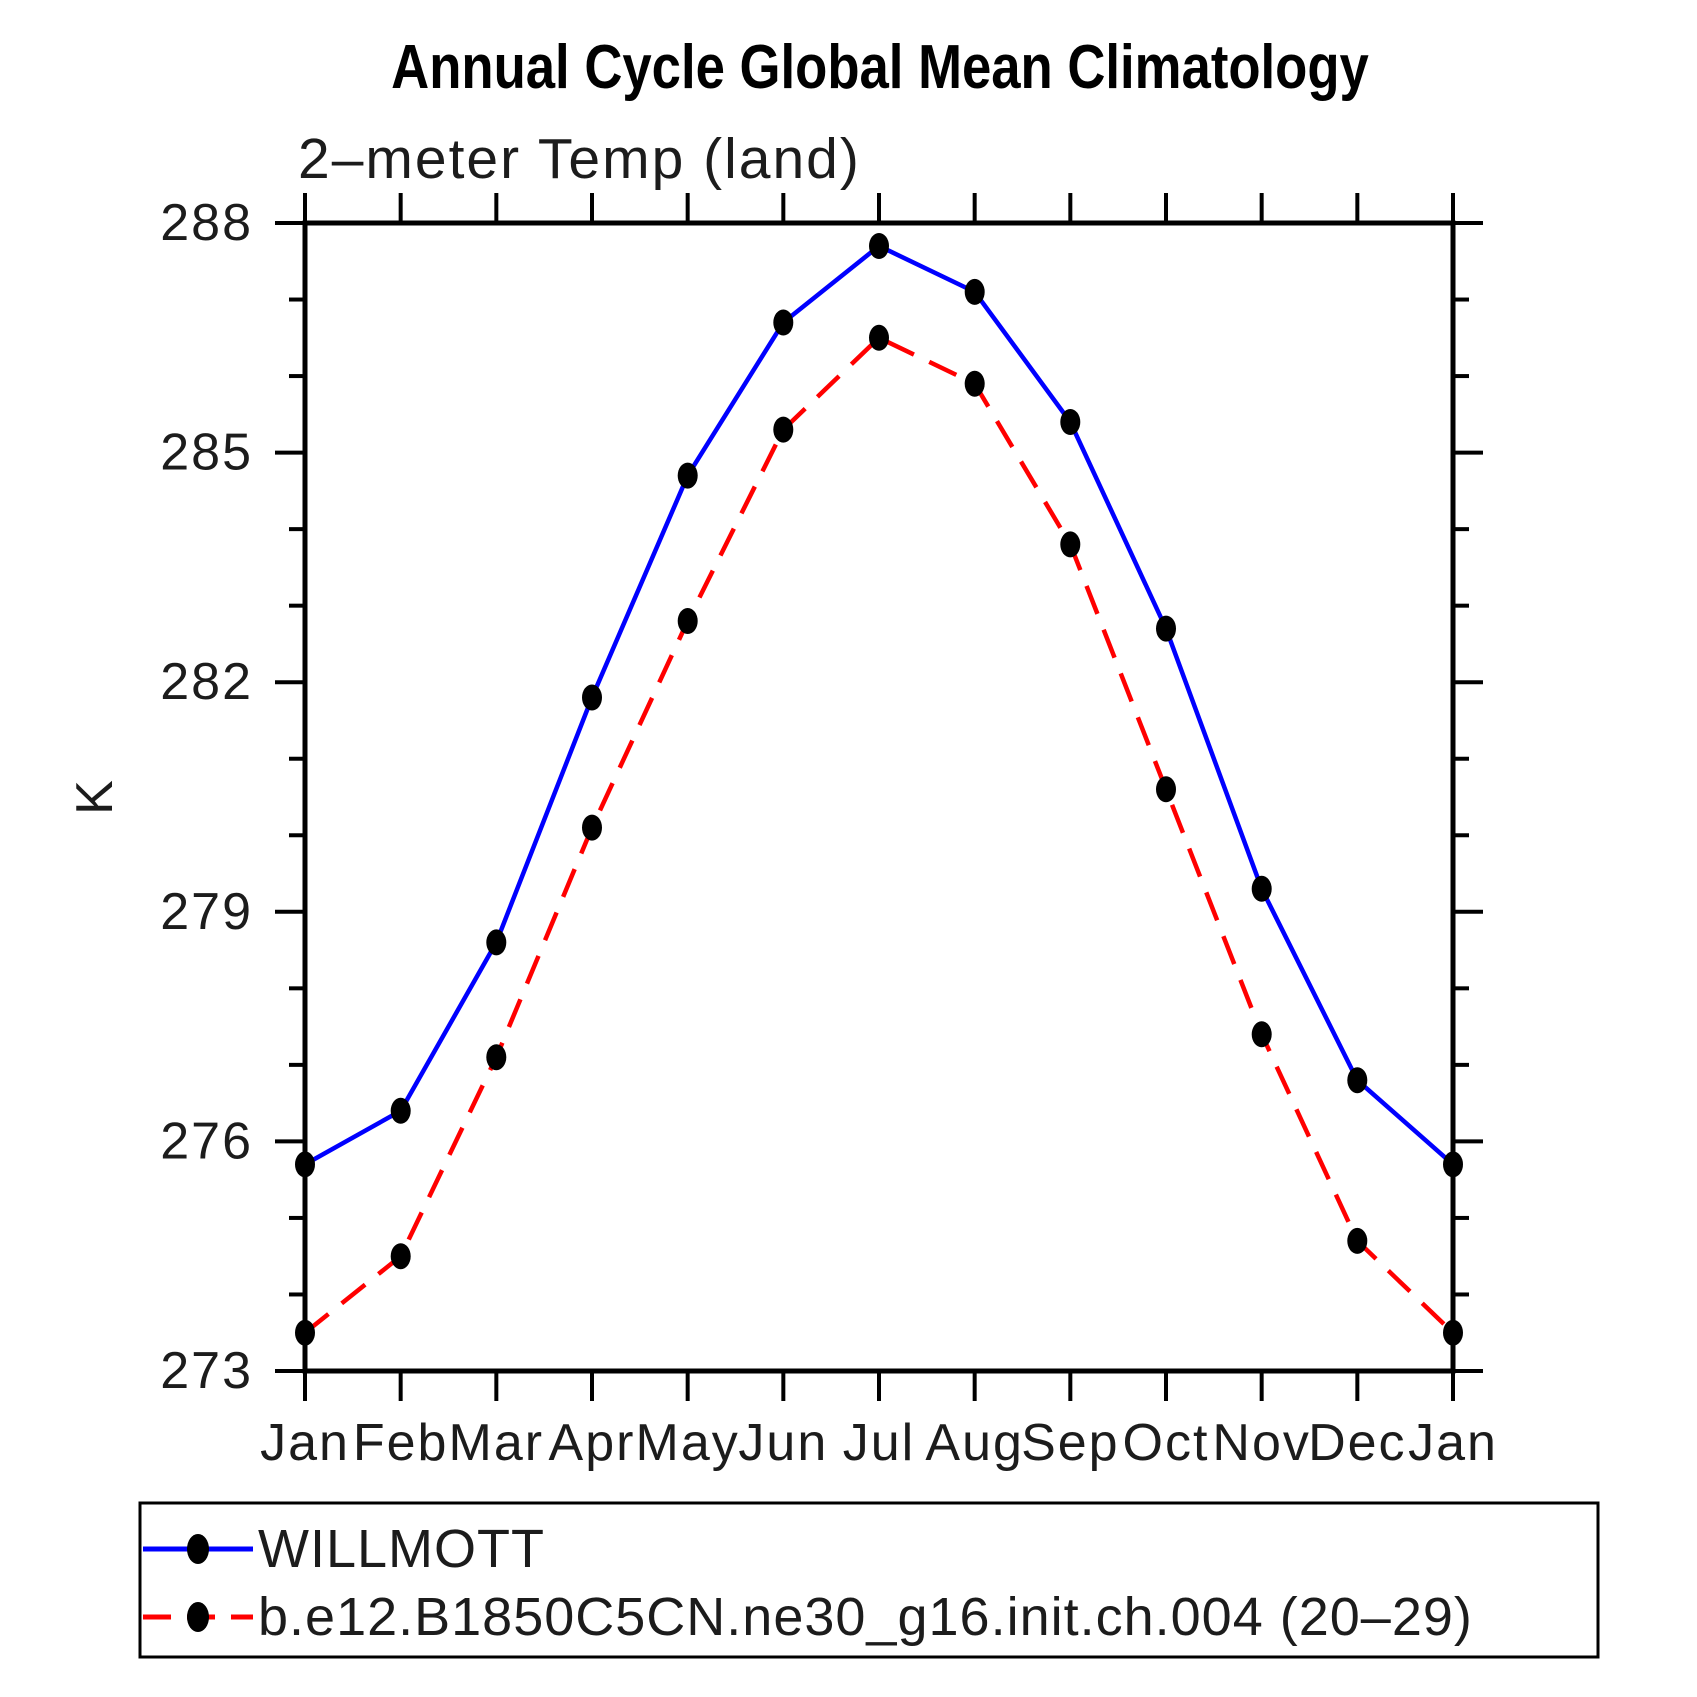 The height and width of the screenshot is (1697, 1697). What do you see at coordinates (401, 1443) in the screenshot?
I see `x-tick-label: Feb` at bounding box center [401, 1443].